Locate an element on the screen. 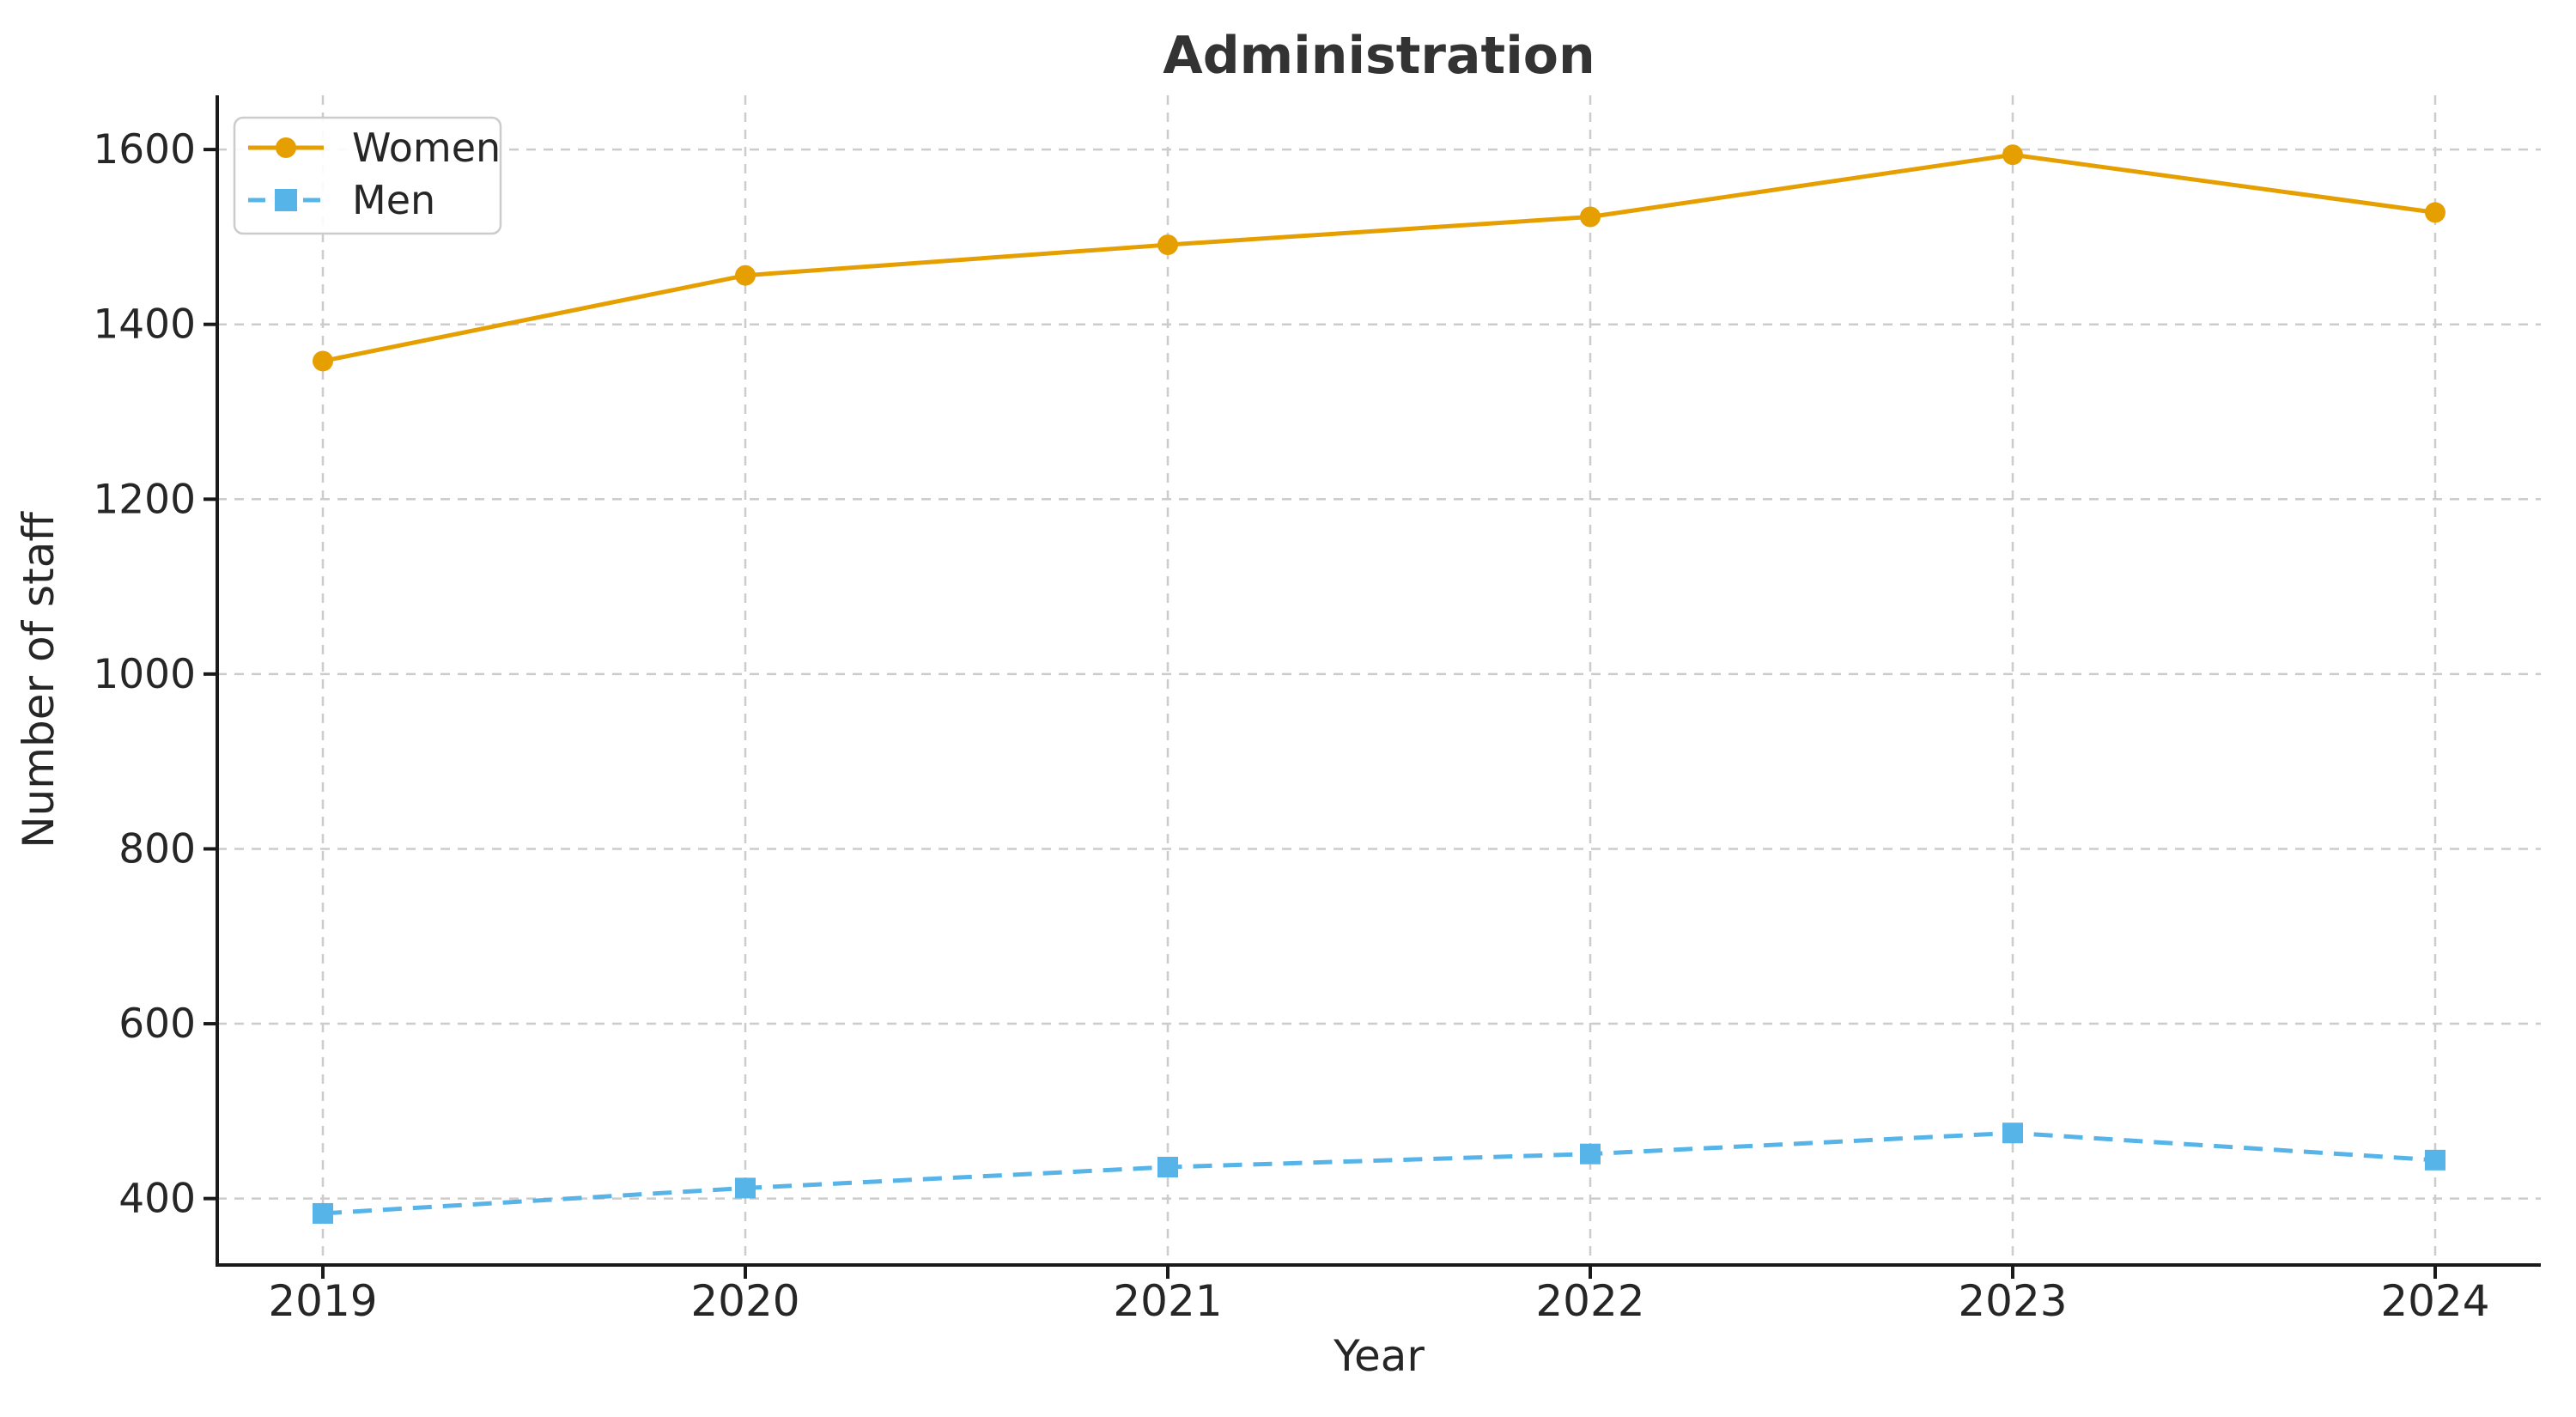 The height and width of the screenshot is (1417, 2576). x-axis-label: Year is located at coordinates (1379, 1356).